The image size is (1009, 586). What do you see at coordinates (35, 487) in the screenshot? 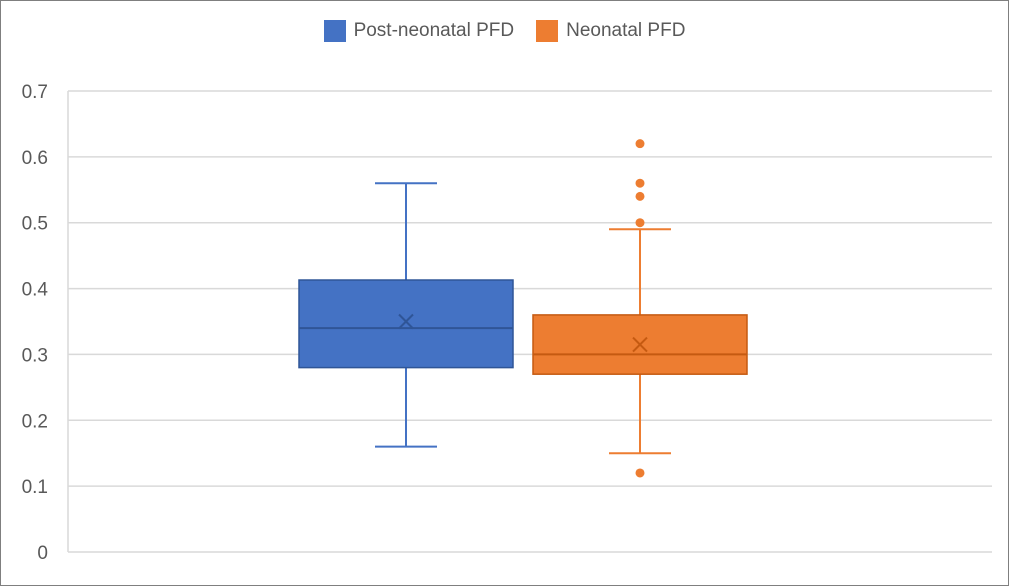
I see `y-tick-label: 0.1` at bounding box center [35, 487].